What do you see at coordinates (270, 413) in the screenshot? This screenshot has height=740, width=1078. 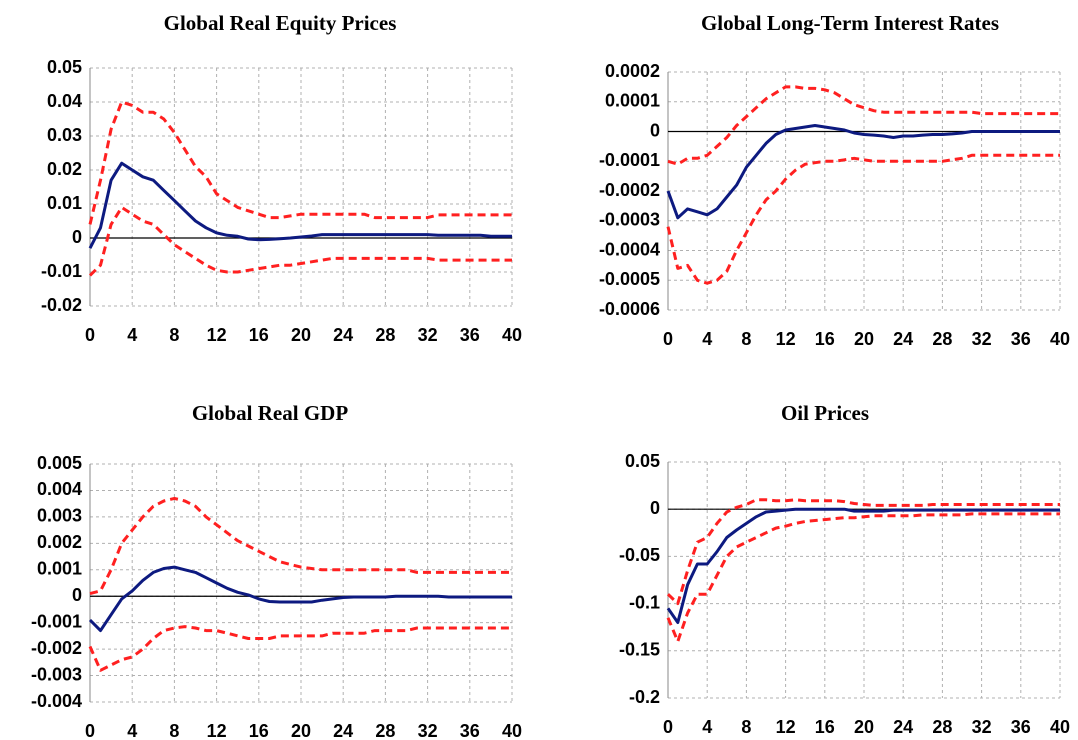 I see `chart-title: Global Real GDP` at bounding box center [270, 413].